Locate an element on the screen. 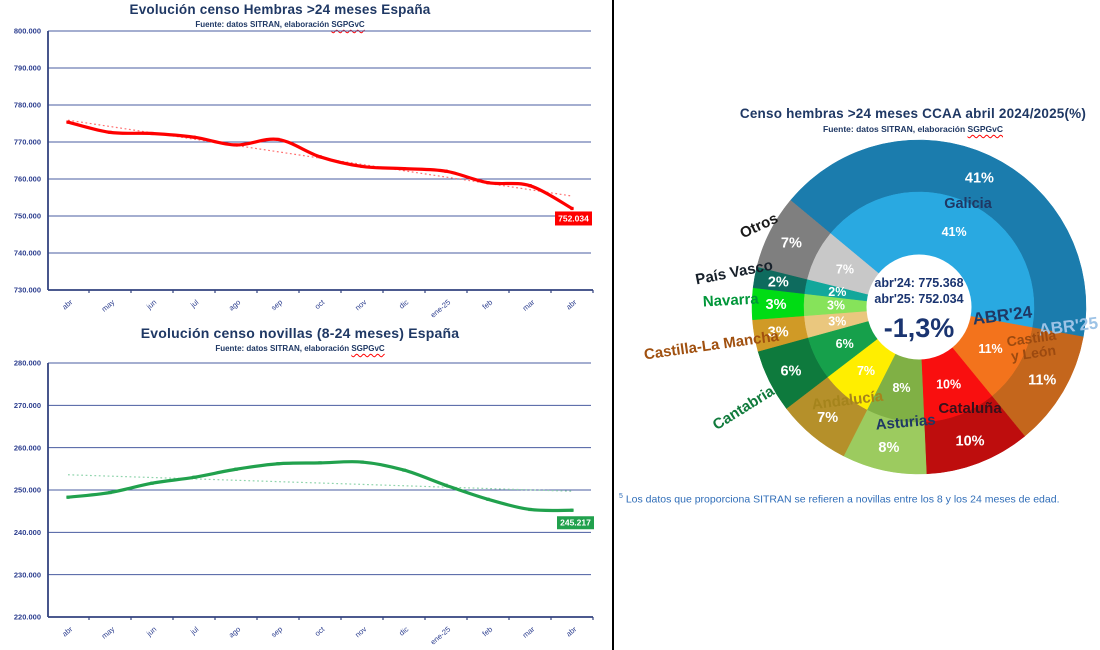 This screenshot has width=1100, height=650. donut-pct-inner-cantabria: 6% is located at coordinates (845, 344).